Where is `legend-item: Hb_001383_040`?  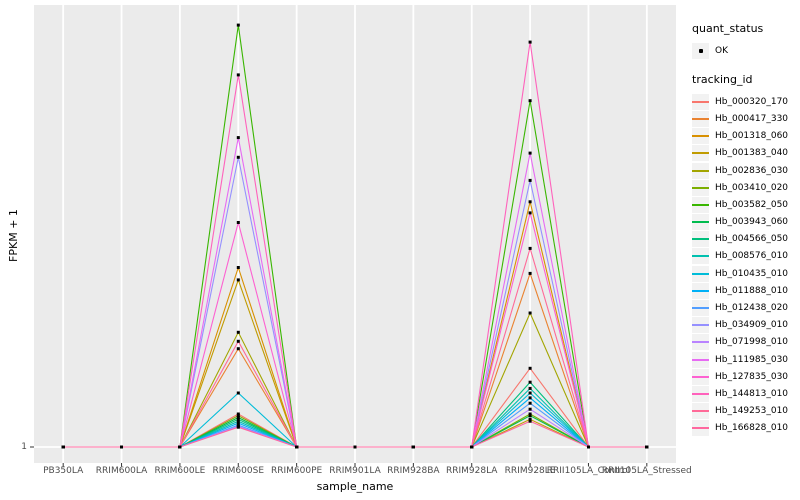
legend-item: Hb_001383_040 is located at coordinates (745, 153).